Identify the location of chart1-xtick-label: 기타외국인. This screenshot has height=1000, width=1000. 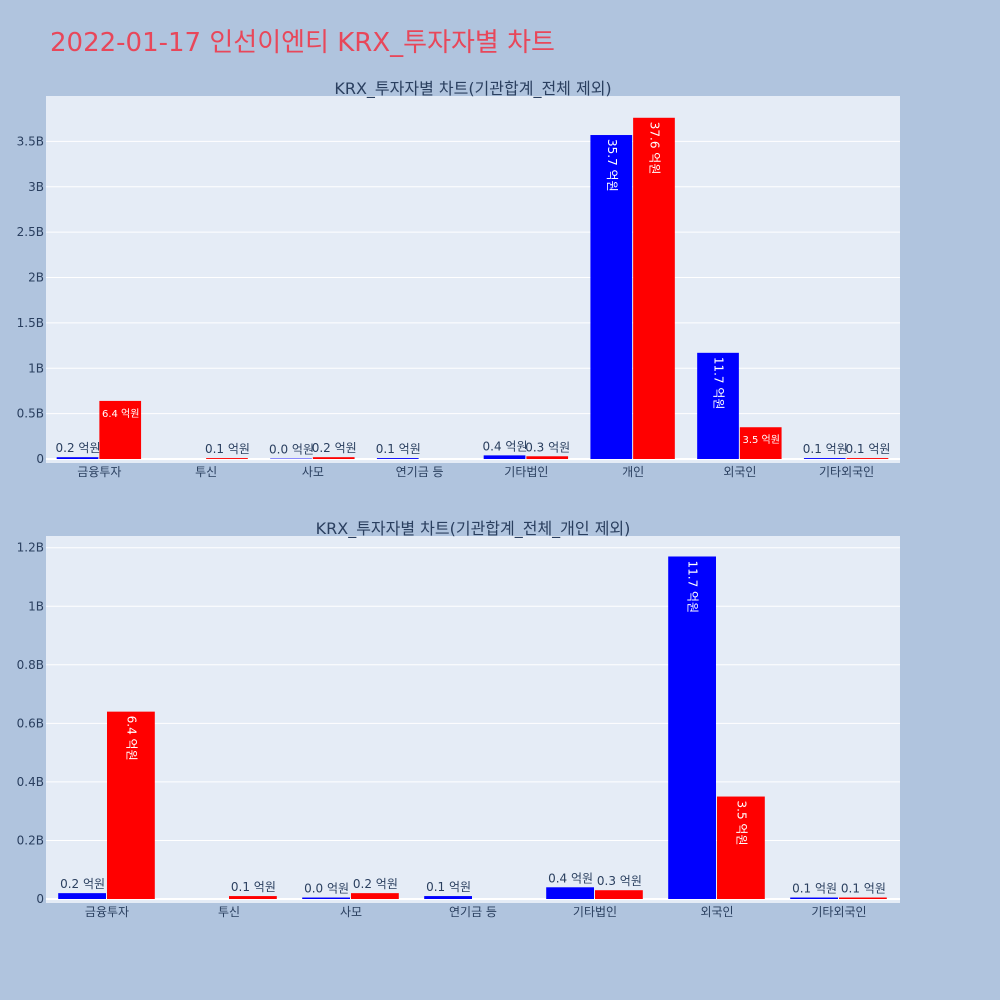
(846, 472).